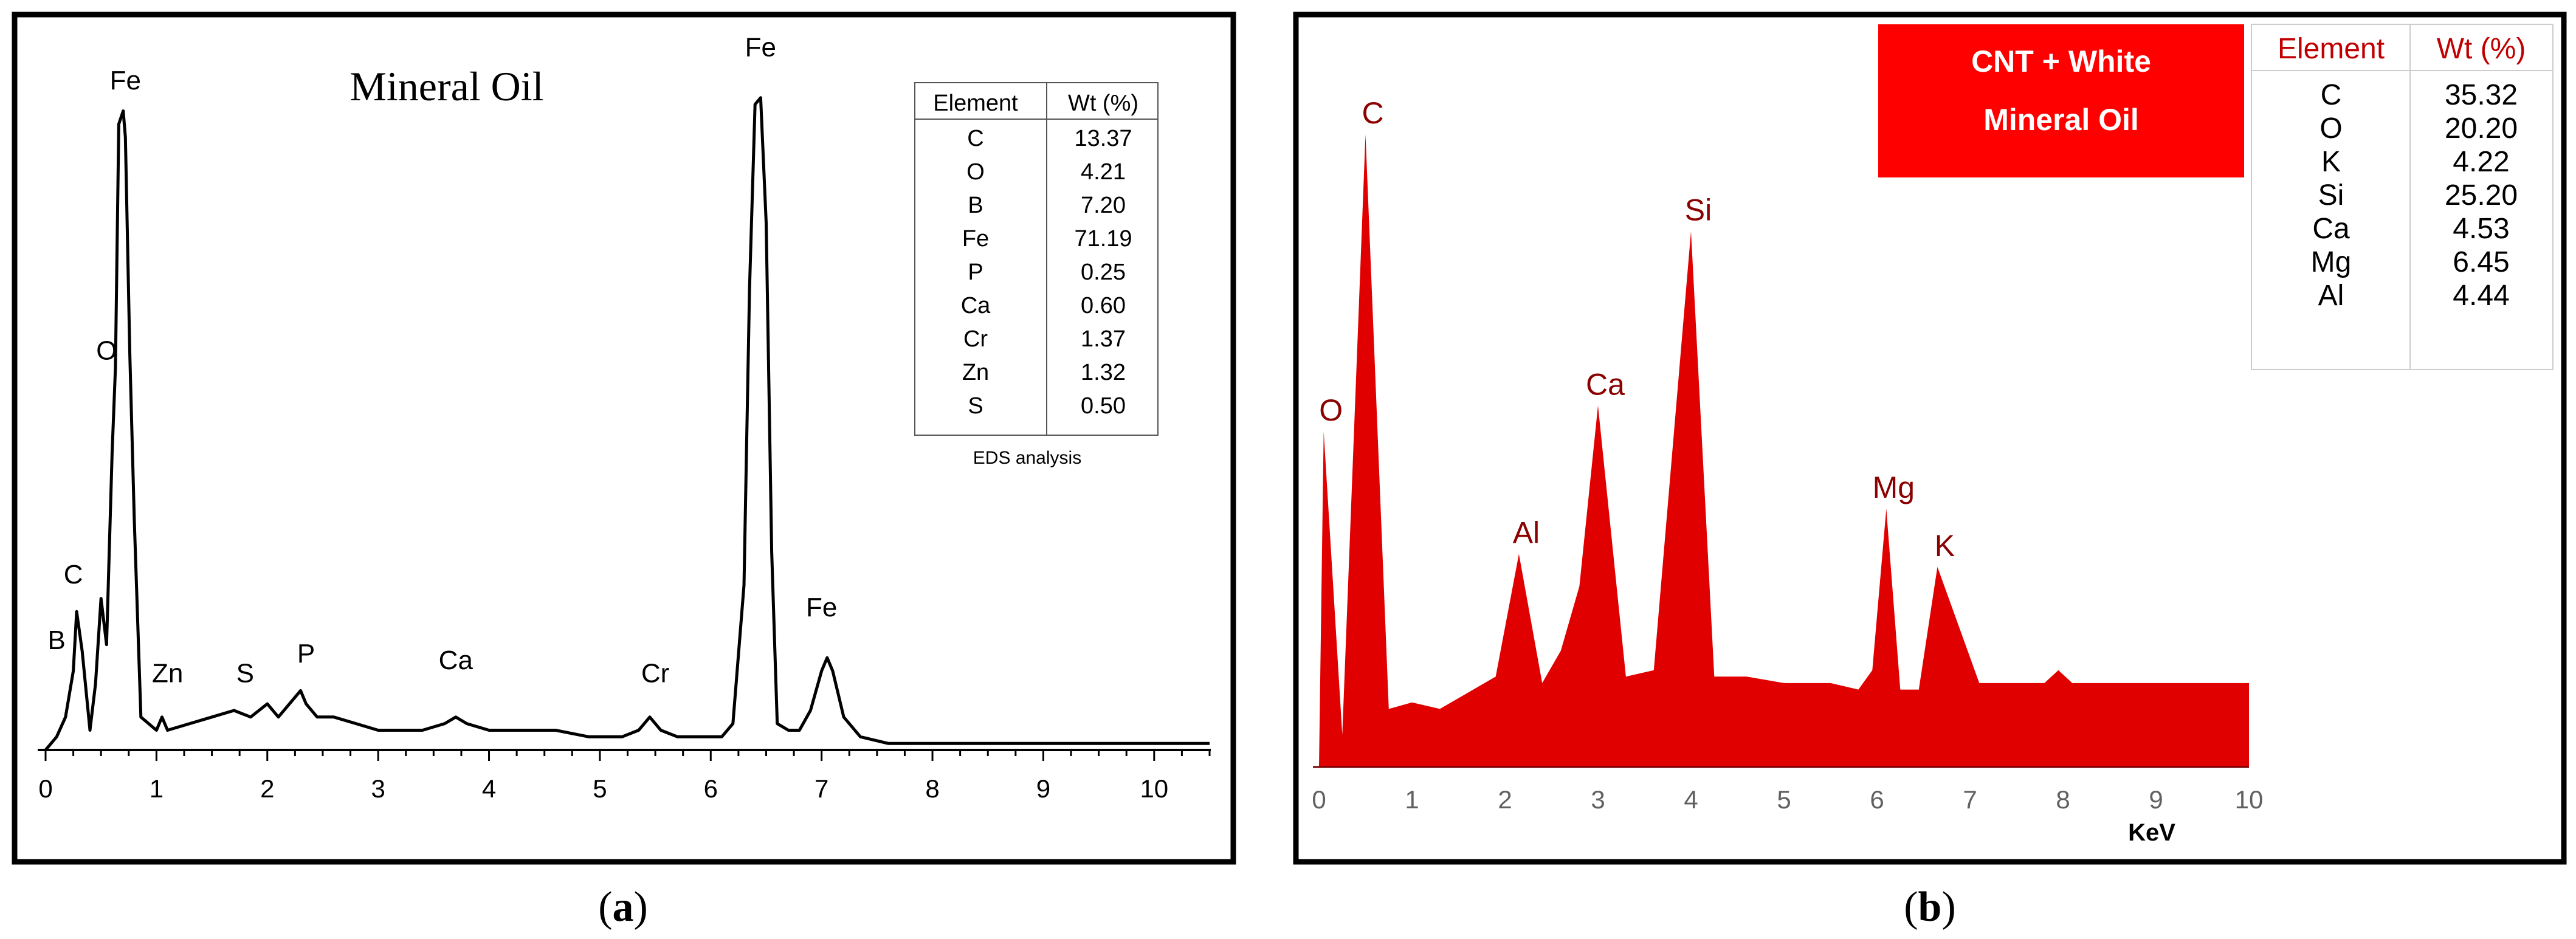 Image resolution: width=2576 pixels, height=939 pixels. What do you see at coordinates (1103, 406) in the screenshot?
I see `panel-a-table-value: 0.50` at bounding box center [1103, 406].